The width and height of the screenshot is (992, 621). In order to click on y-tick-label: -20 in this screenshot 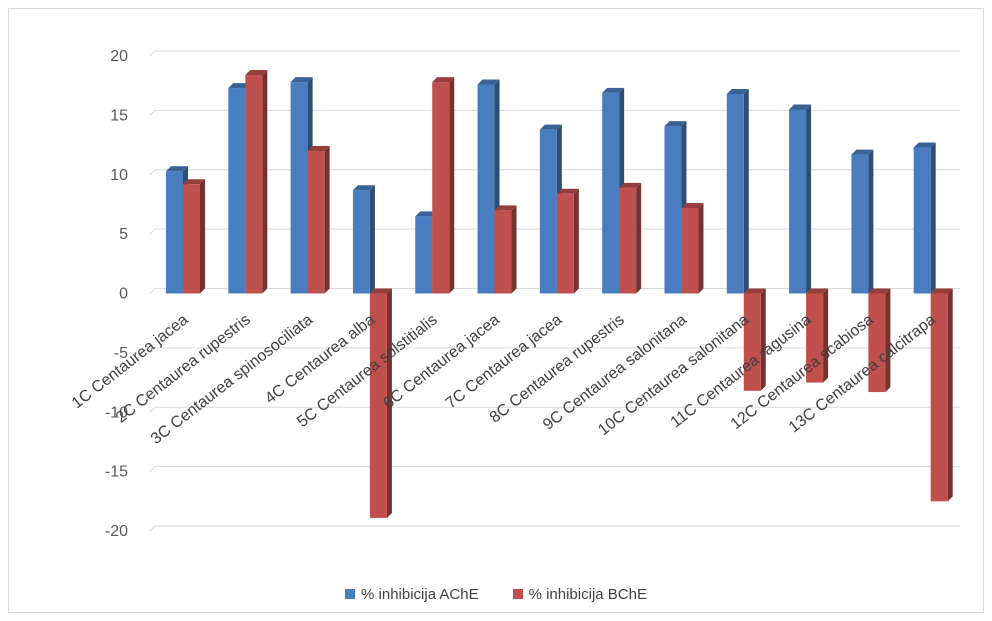, I will do `click(116, 531)`.